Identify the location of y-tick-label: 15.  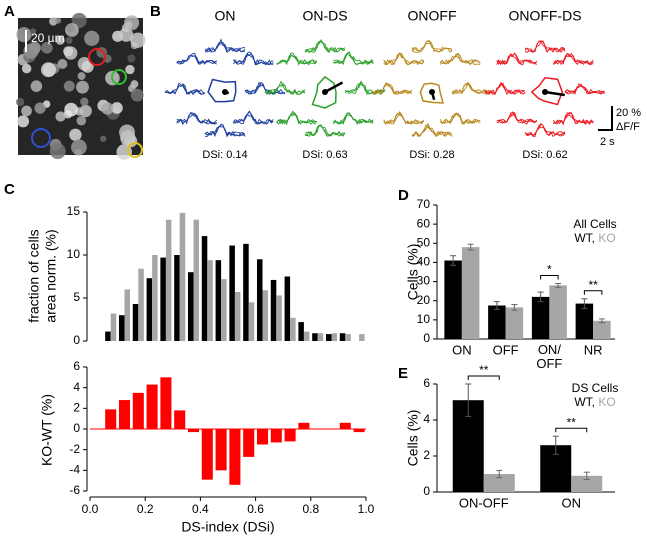
(74, 211).